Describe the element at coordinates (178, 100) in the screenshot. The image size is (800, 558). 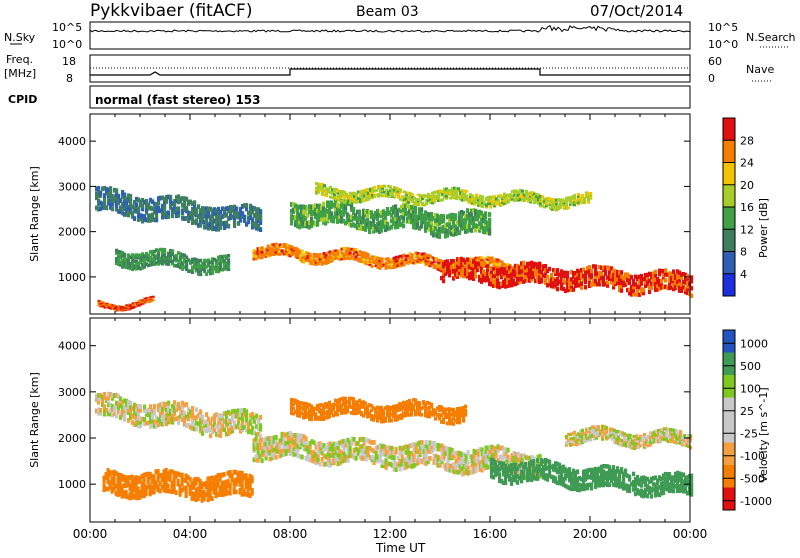
I see `cpid-text: normal (fast stereo) 153` at that location.